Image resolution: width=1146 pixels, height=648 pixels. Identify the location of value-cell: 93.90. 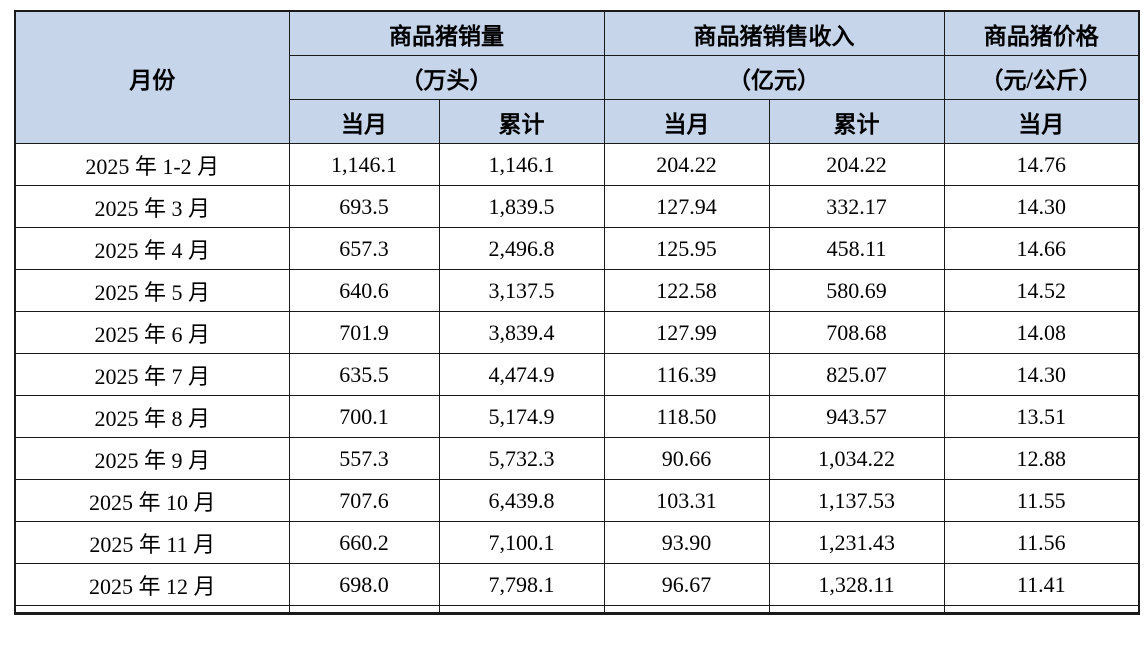
(686, 542).